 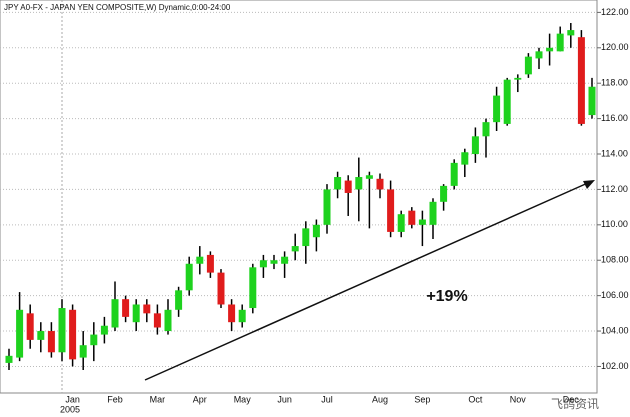 I want to click on y-tick-label: 110.00, so click(x=614, y=224).